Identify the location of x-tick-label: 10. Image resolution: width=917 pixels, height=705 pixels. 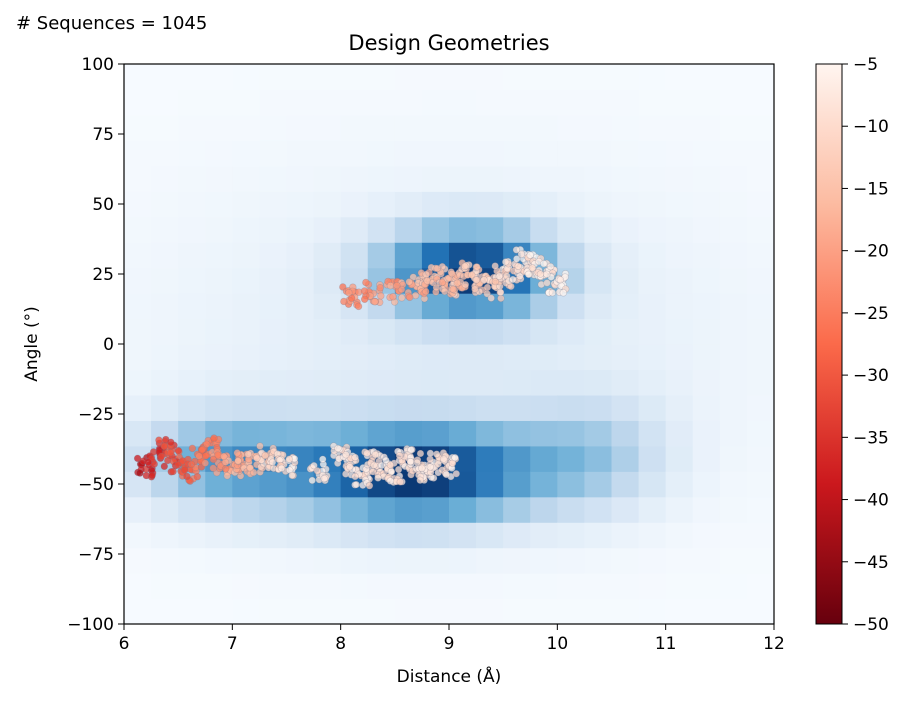
(558, 644).